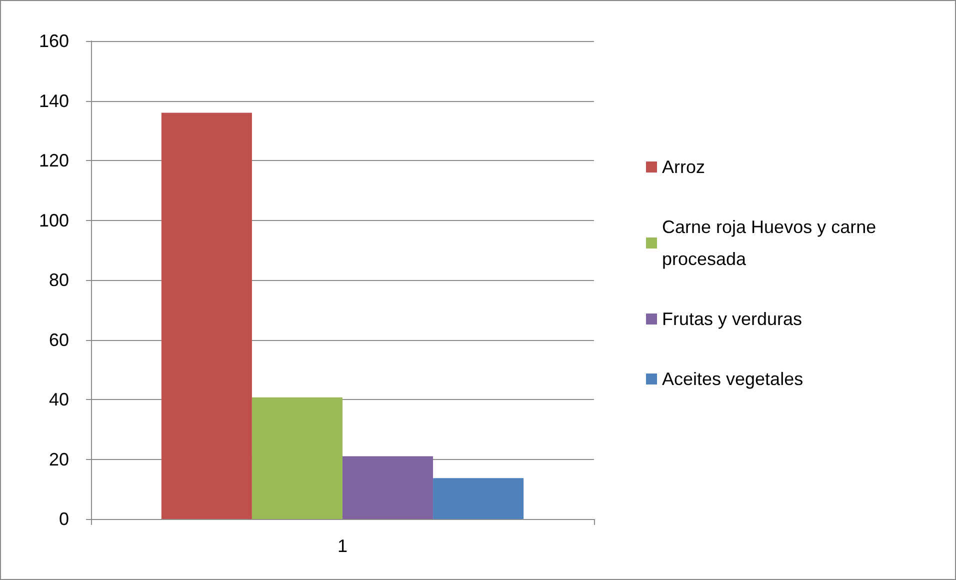  I want to click on legend-label: Aceites vegetales, so click(733, 379).